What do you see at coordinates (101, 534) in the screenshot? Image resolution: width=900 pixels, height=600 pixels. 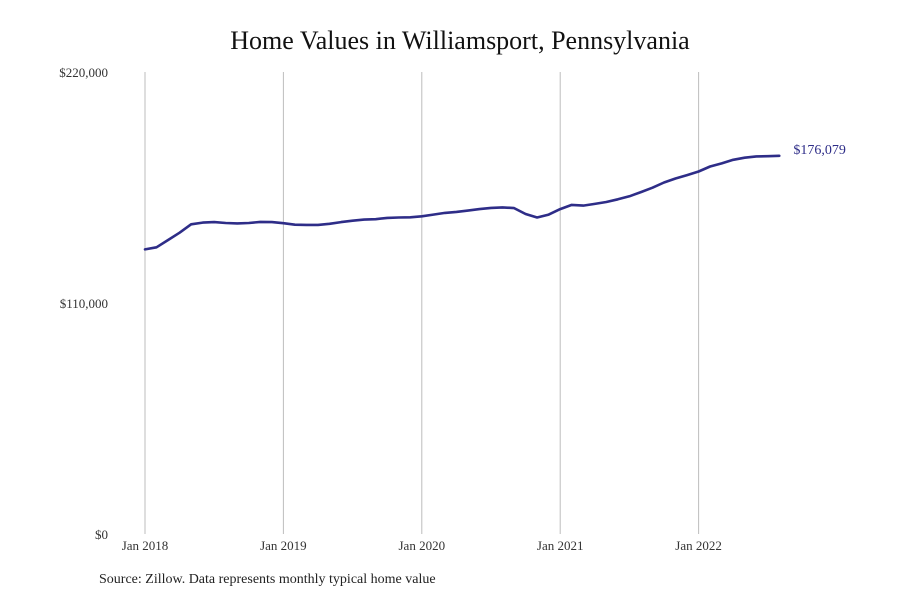 I see `y-tick-label: $0` at bounding box center [101, 534].